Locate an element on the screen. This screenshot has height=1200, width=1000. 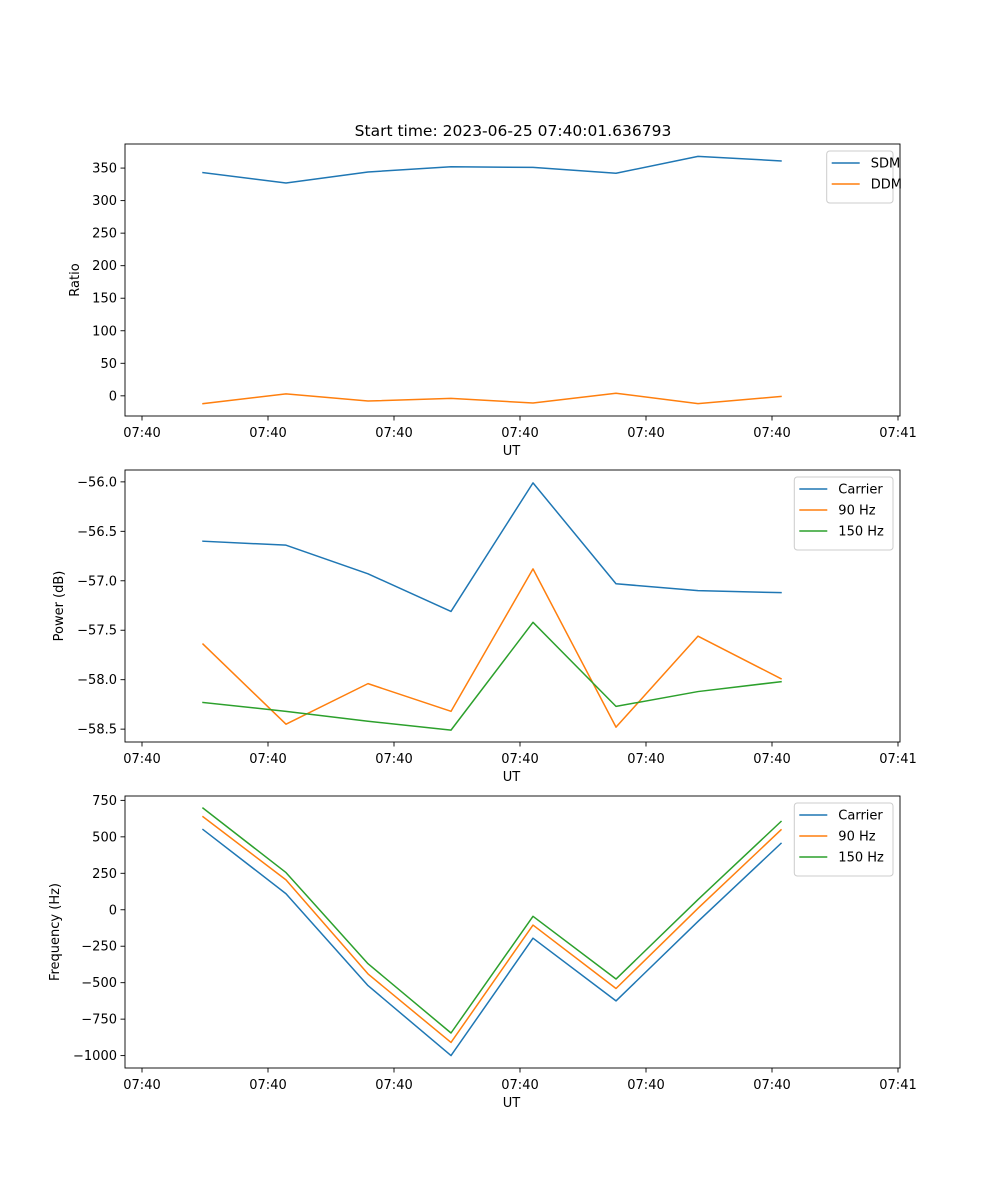
y-tick-label: 750 is located at coordinates (104, 801).